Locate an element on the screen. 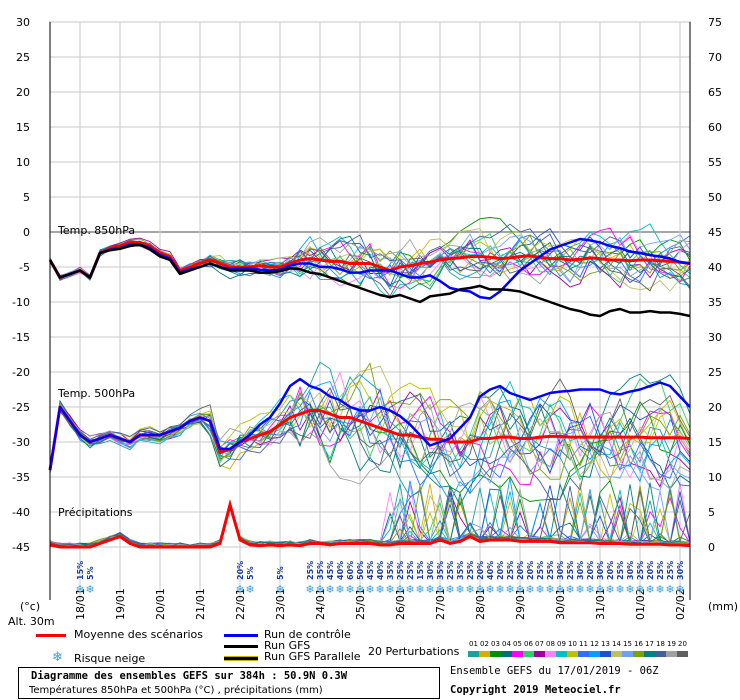  legend-control-swatch is located at coordinates (241, 635).